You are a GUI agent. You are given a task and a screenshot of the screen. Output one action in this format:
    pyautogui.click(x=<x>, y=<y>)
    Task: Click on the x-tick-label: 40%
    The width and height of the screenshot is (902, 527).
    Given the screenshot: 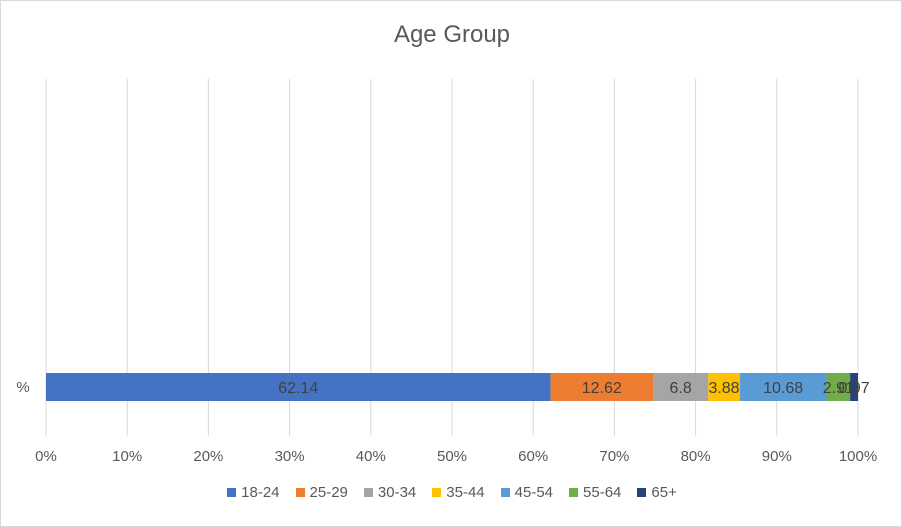 What is the action you would take?
    pyautogui.click(x=371, y=456)
    